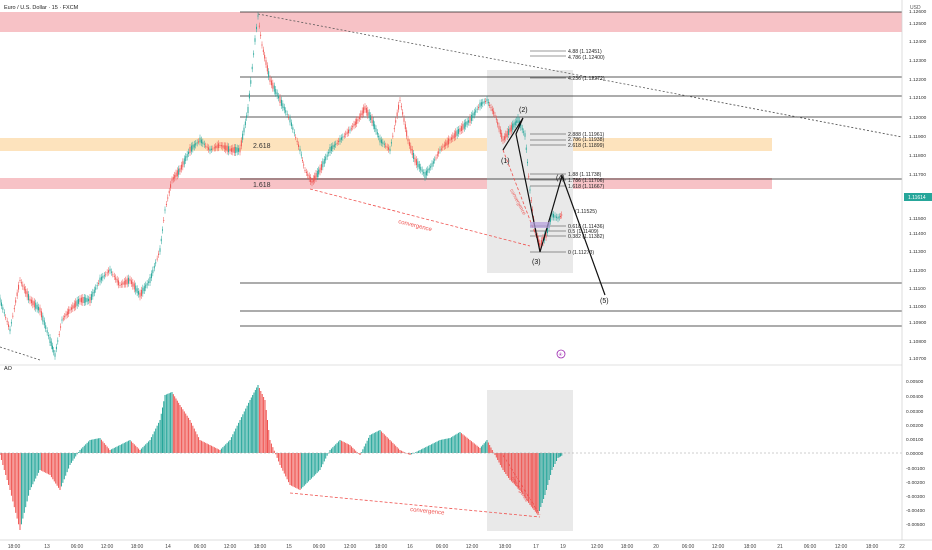 The width and height of the screenshot is (932, 550). What do you see at coordinates (137, 547) in the screenshot?
I see `time-tick: 18:00` at bounding box center [137, 547].